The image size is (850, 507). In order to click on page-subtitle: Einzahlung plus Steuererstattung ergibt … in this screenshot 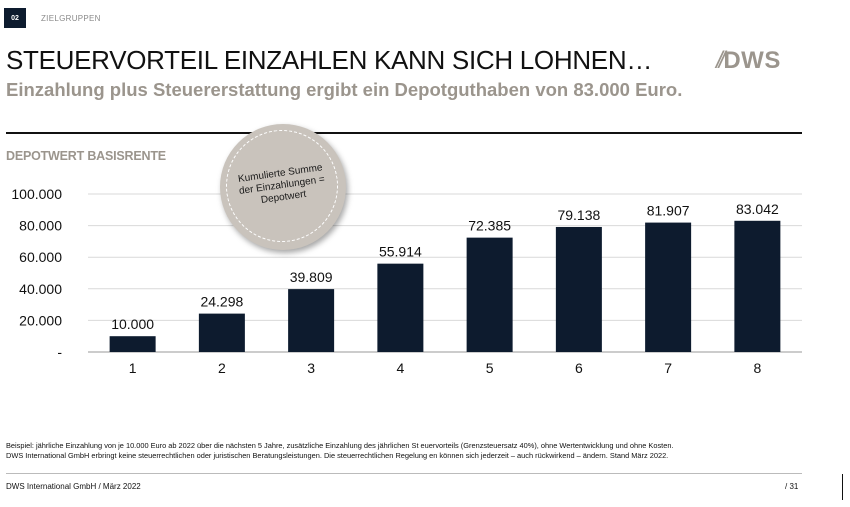, I will do `click(344, 89)`.